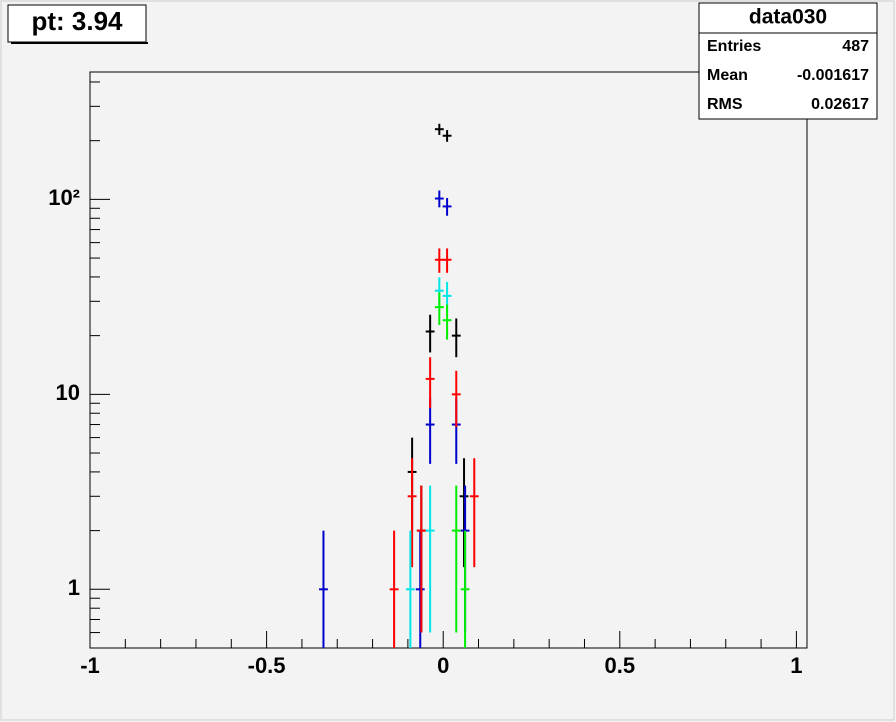 The width and height of the screenshot is (896, 722). What do you see at coordinates (620, 665) in the screenshot?
I see `x-tick-label: 0.5` at bounding box center [620, 665].